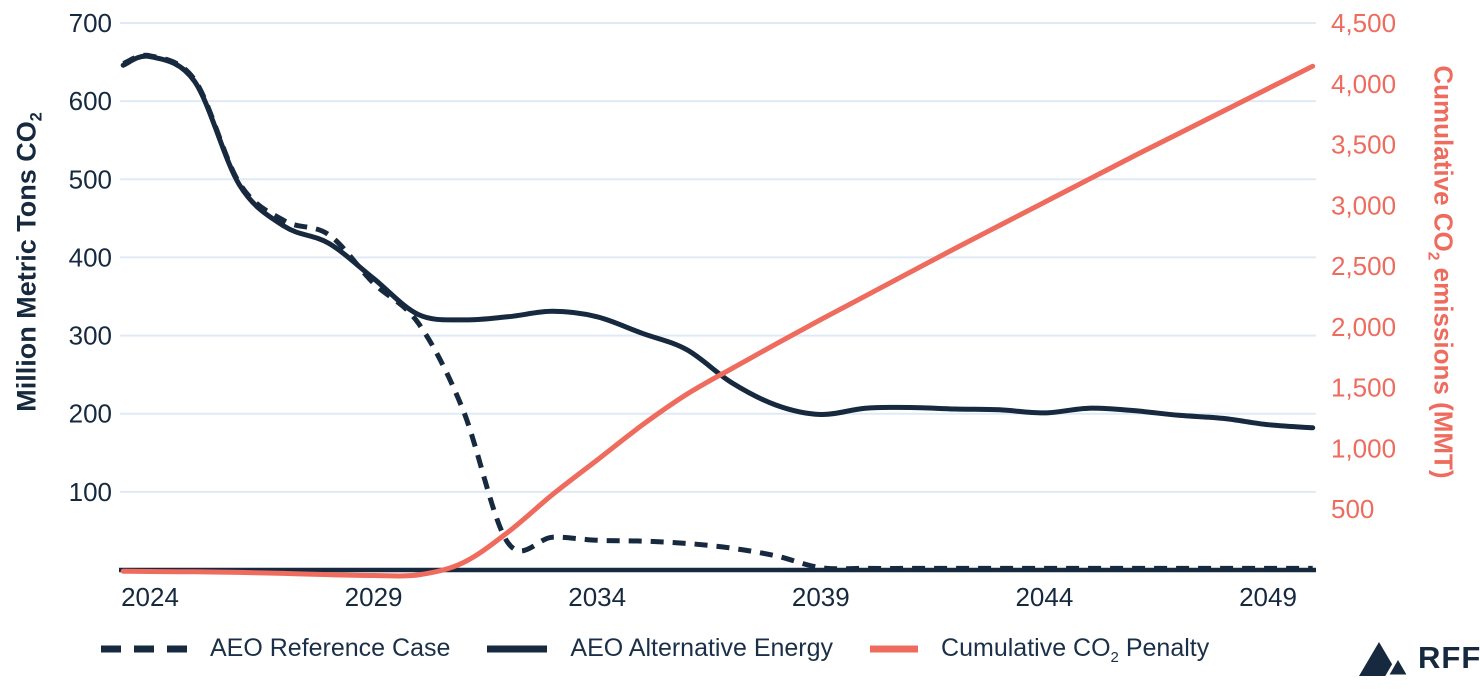  Describe the element at coordinates (517, 648) in the screenshot. I see `solid-line-swatch-icon` at that location.